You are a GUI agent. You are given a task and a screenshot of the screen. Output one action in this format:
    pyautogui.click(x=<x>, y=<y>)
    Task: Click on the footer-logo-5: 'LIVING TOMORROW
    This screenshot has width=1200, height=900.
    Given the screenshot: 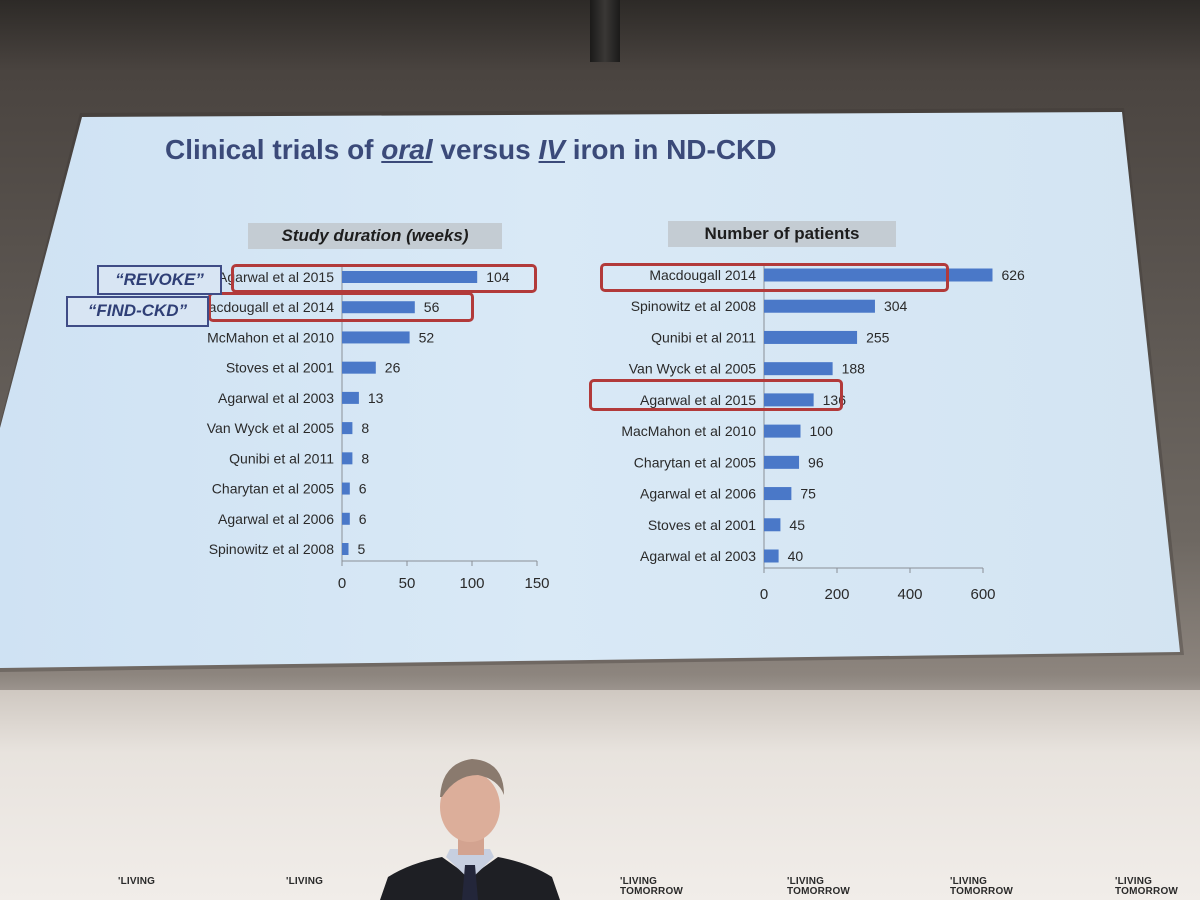 What is the action you would take?
    pyautogui.click(x=982, y=886)
    